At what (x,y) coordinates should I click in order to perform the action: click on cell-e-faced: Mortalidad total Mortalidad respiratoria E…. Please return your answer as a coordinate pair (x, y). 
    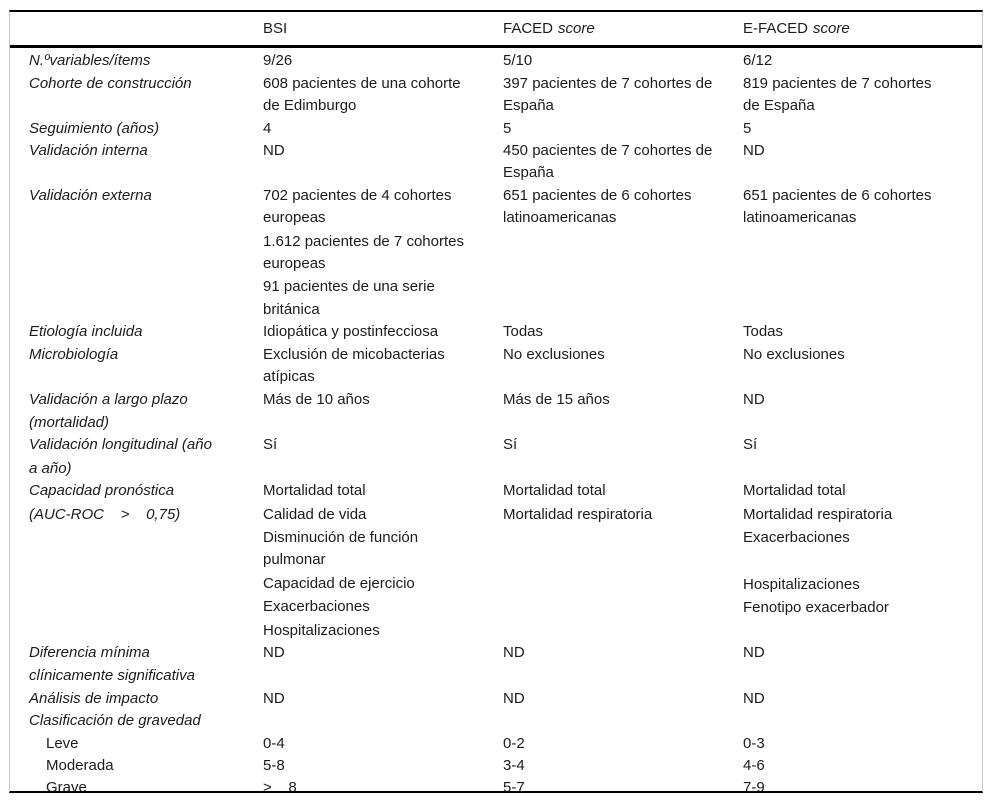
    Looking at the image, I should click on (862, 561).